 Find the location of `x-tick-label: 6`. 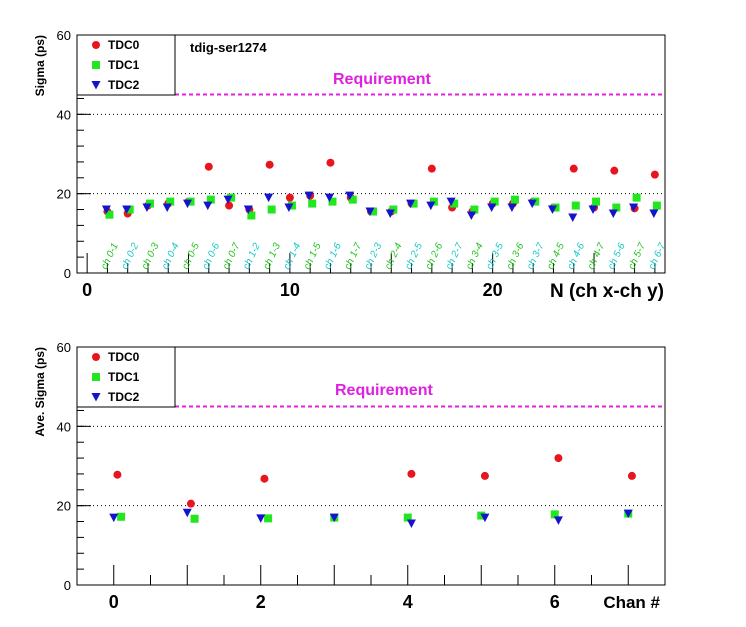

x-tick-label: 6 is located at coordinates (555, 602).